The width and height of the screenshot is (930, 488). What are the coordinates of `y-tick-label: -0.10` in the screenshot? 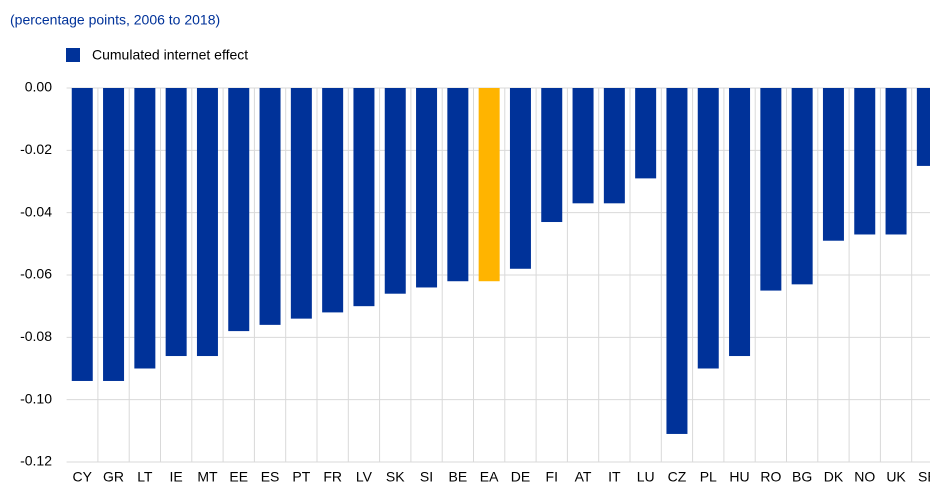 It's located at (36, 398).